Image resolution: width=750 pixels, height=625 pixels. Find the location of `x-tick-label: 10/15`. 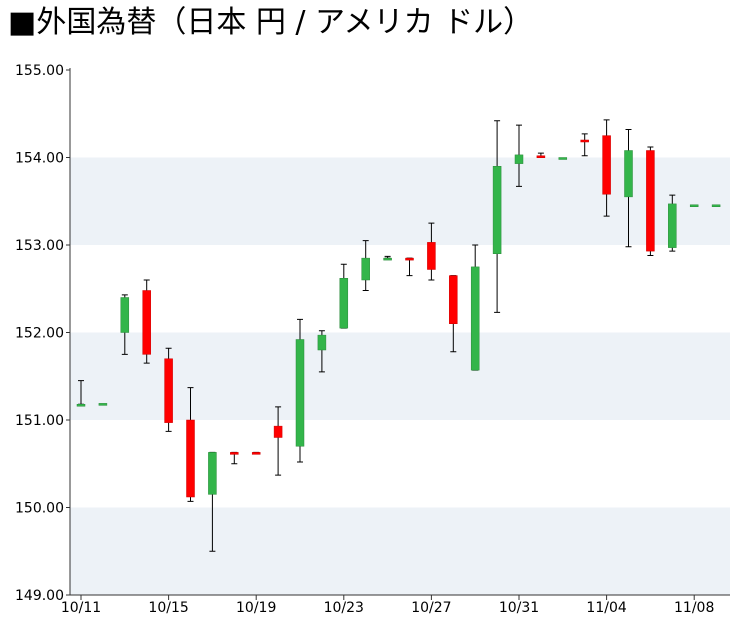

x-tick-label: 10/15 is located at coordinates (168, 608).